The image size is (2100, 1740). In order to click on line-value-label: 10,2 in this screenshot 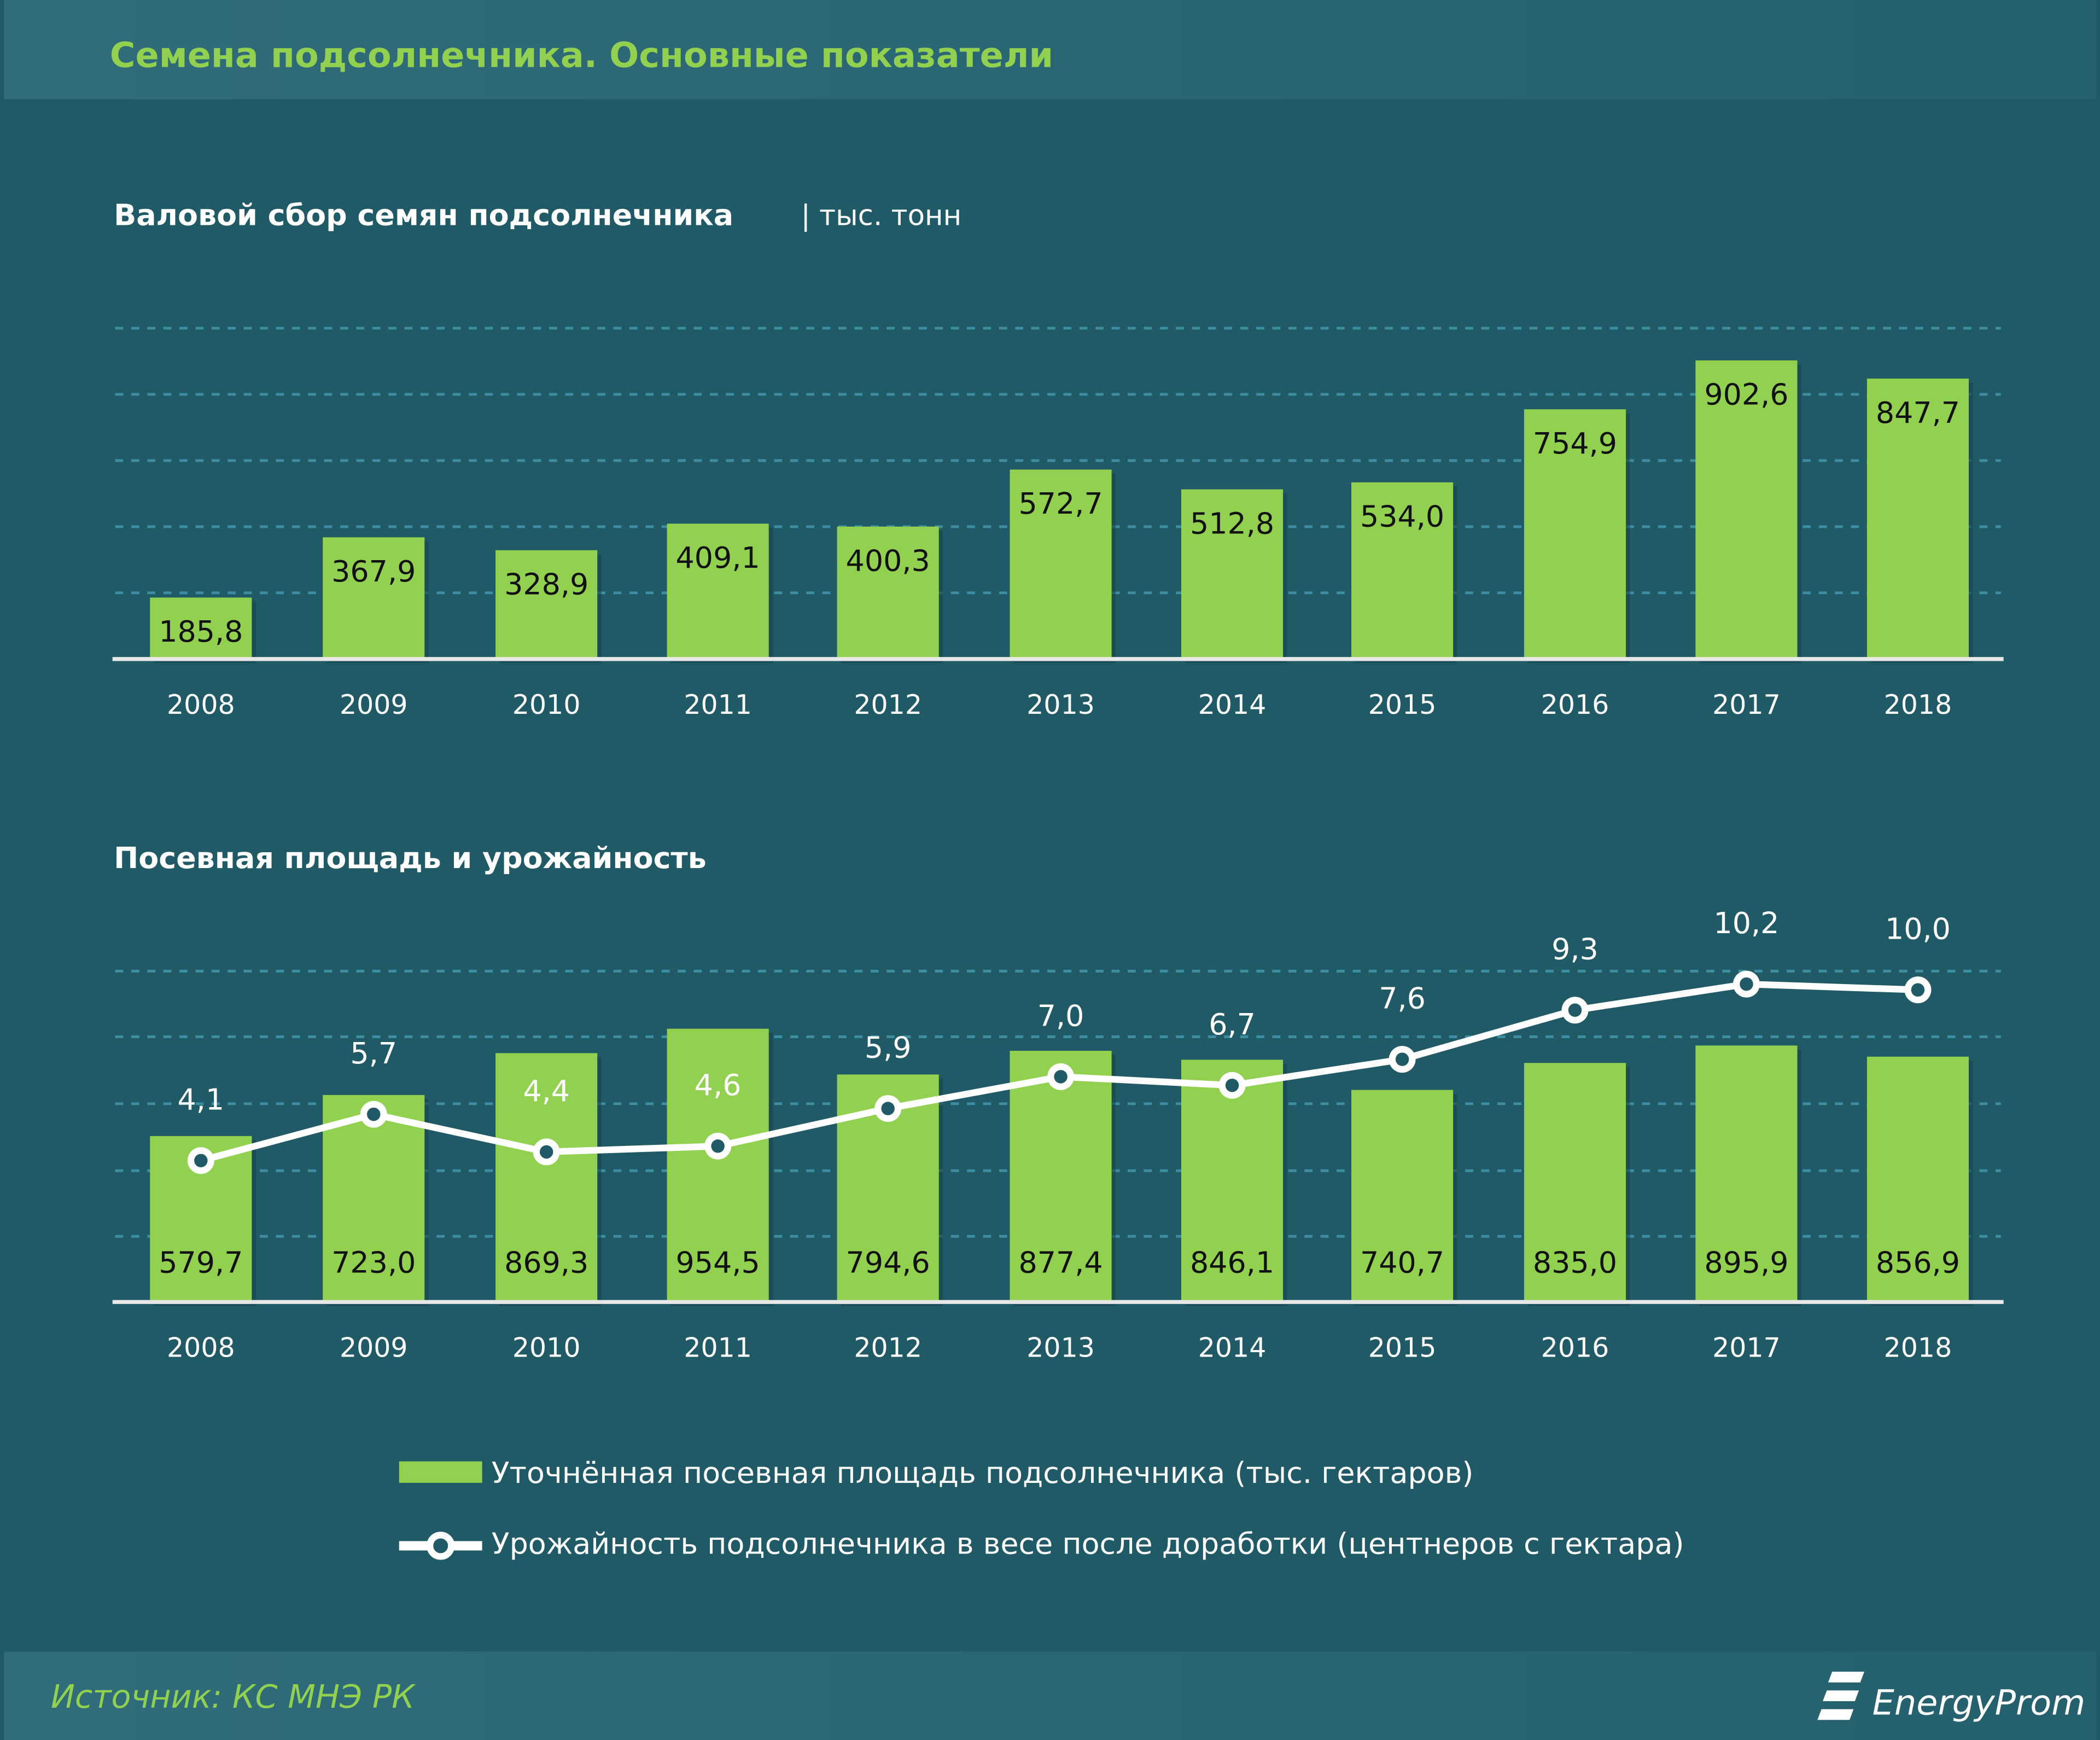, I will do `click(1747, 923)`.